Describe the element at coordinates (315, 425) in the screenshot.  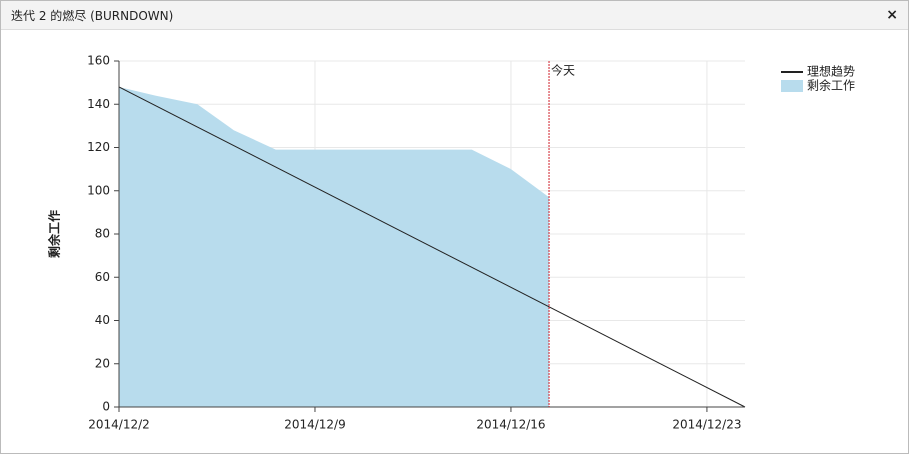
I see `x-tick-label: 2014/12/9` at that location.